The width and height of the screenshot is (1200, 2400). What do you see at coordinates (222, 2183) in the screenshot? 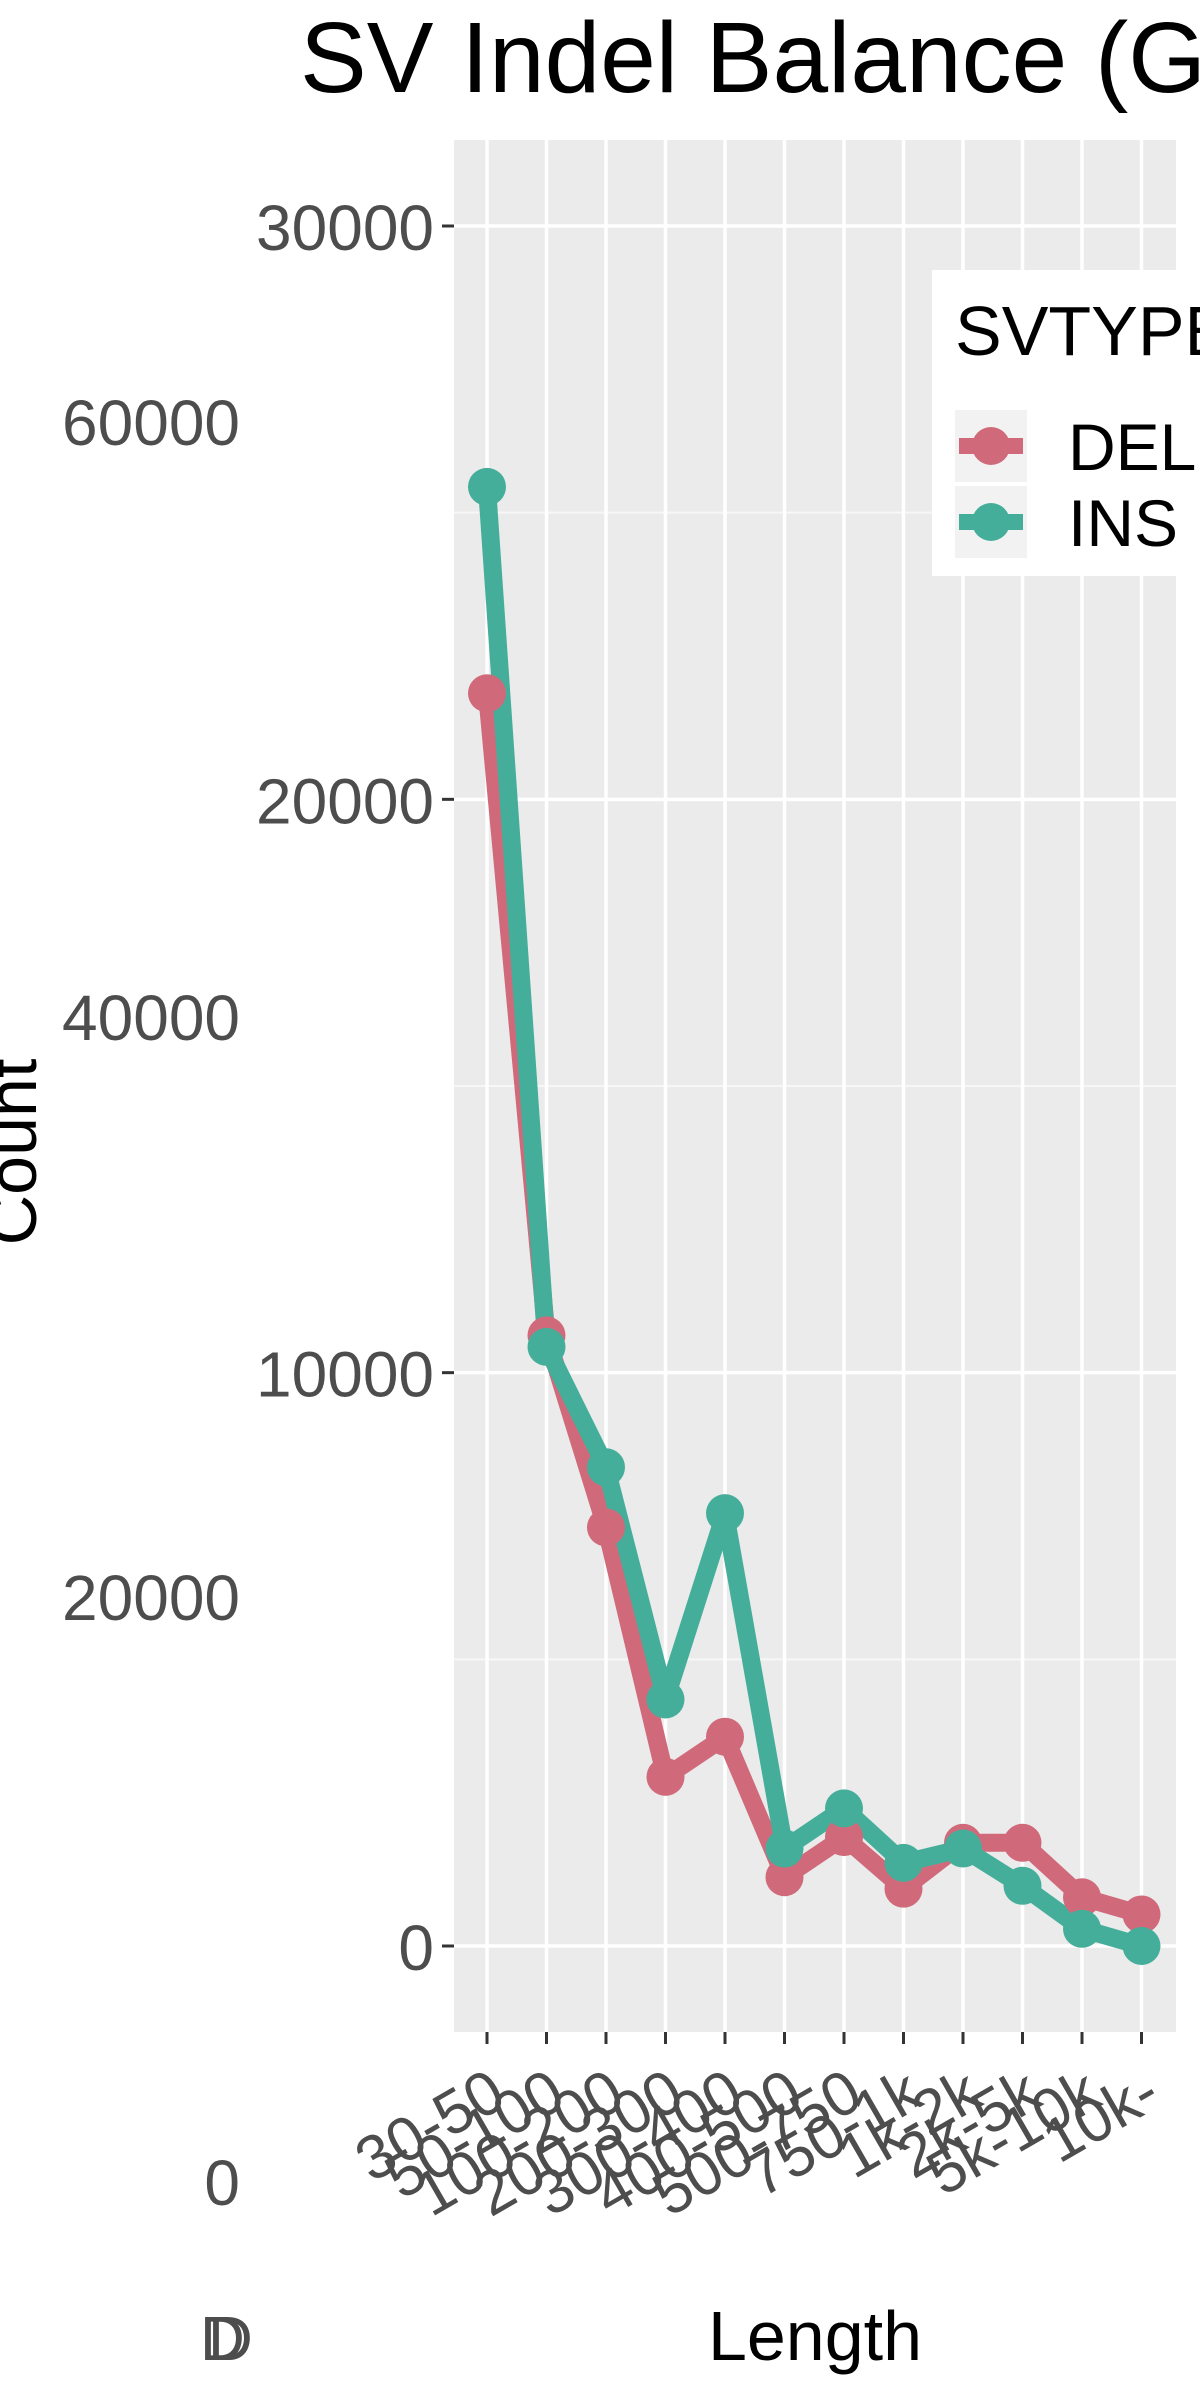
I see `ghost-tick-label: 0` at bounding box center [222, 2183].